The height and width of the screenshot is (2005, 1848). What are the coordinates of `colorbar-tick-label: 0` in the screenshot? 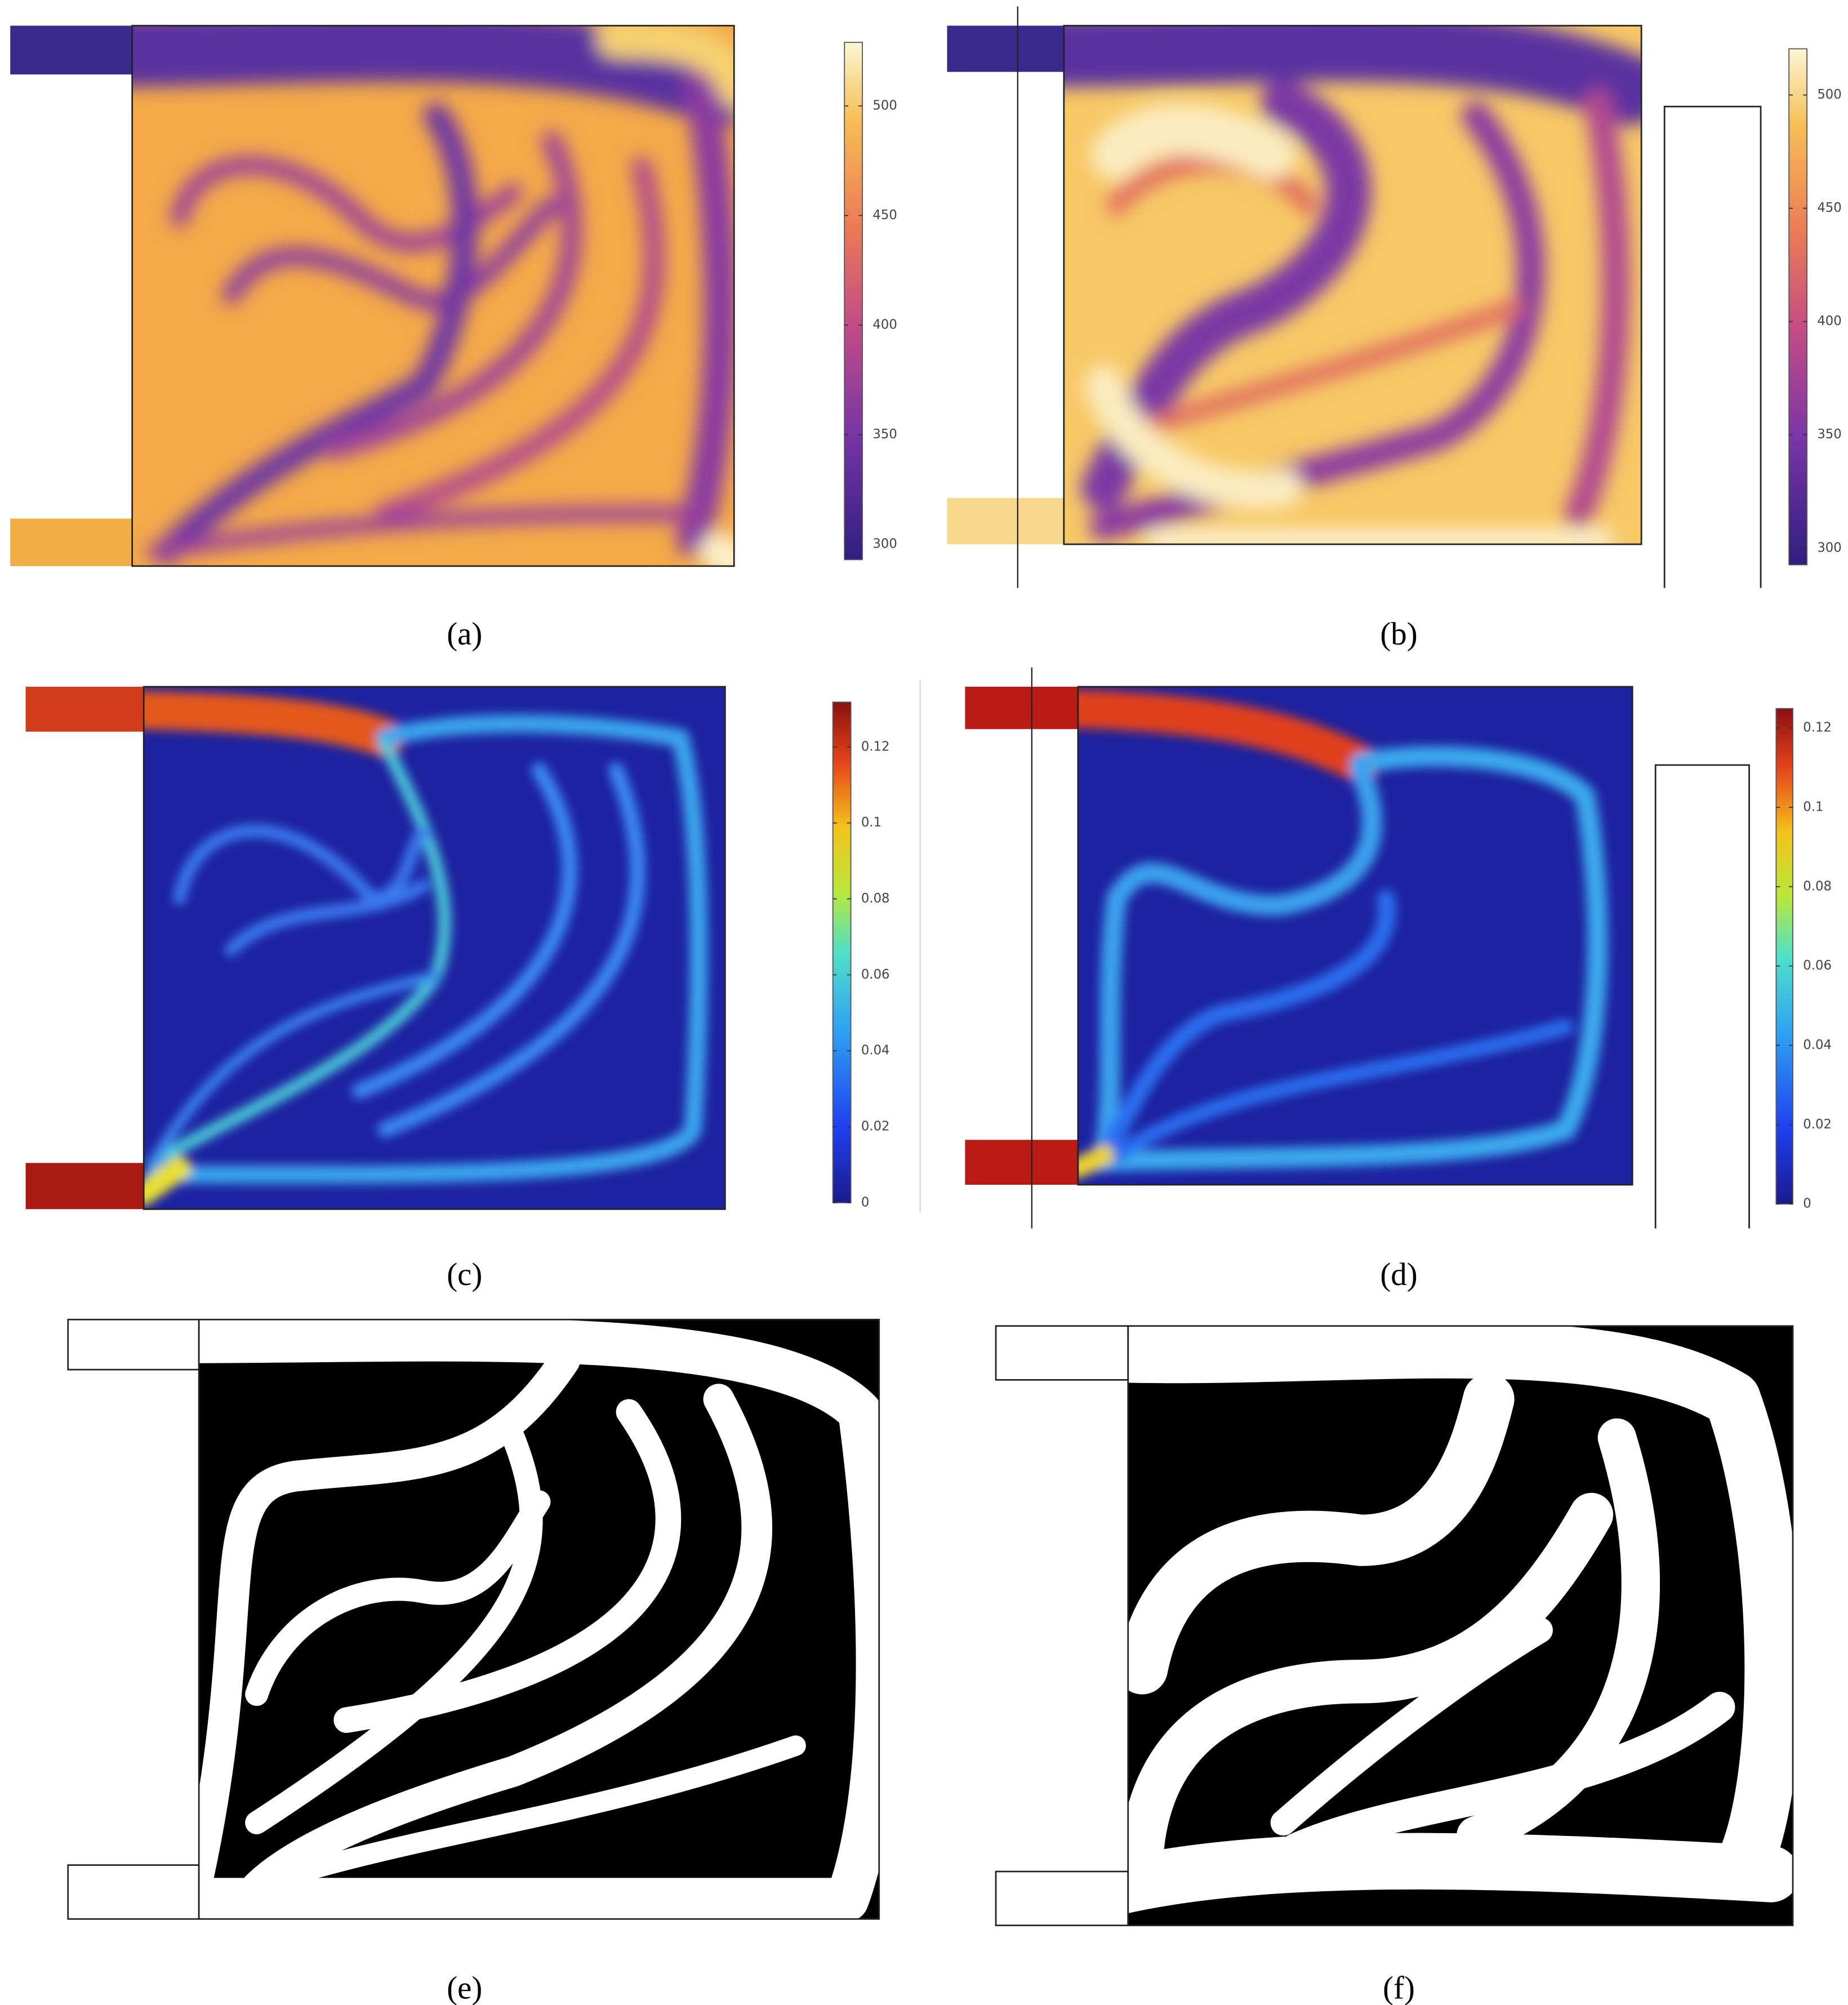 It's located at (1807, 1204).